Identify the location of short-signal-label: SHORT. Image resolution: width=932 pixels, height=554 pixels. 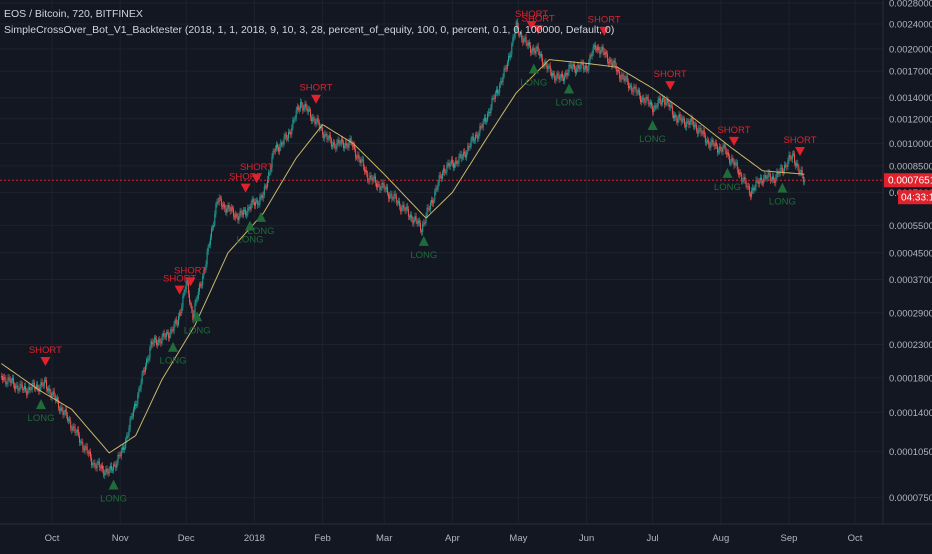
(256, 167).